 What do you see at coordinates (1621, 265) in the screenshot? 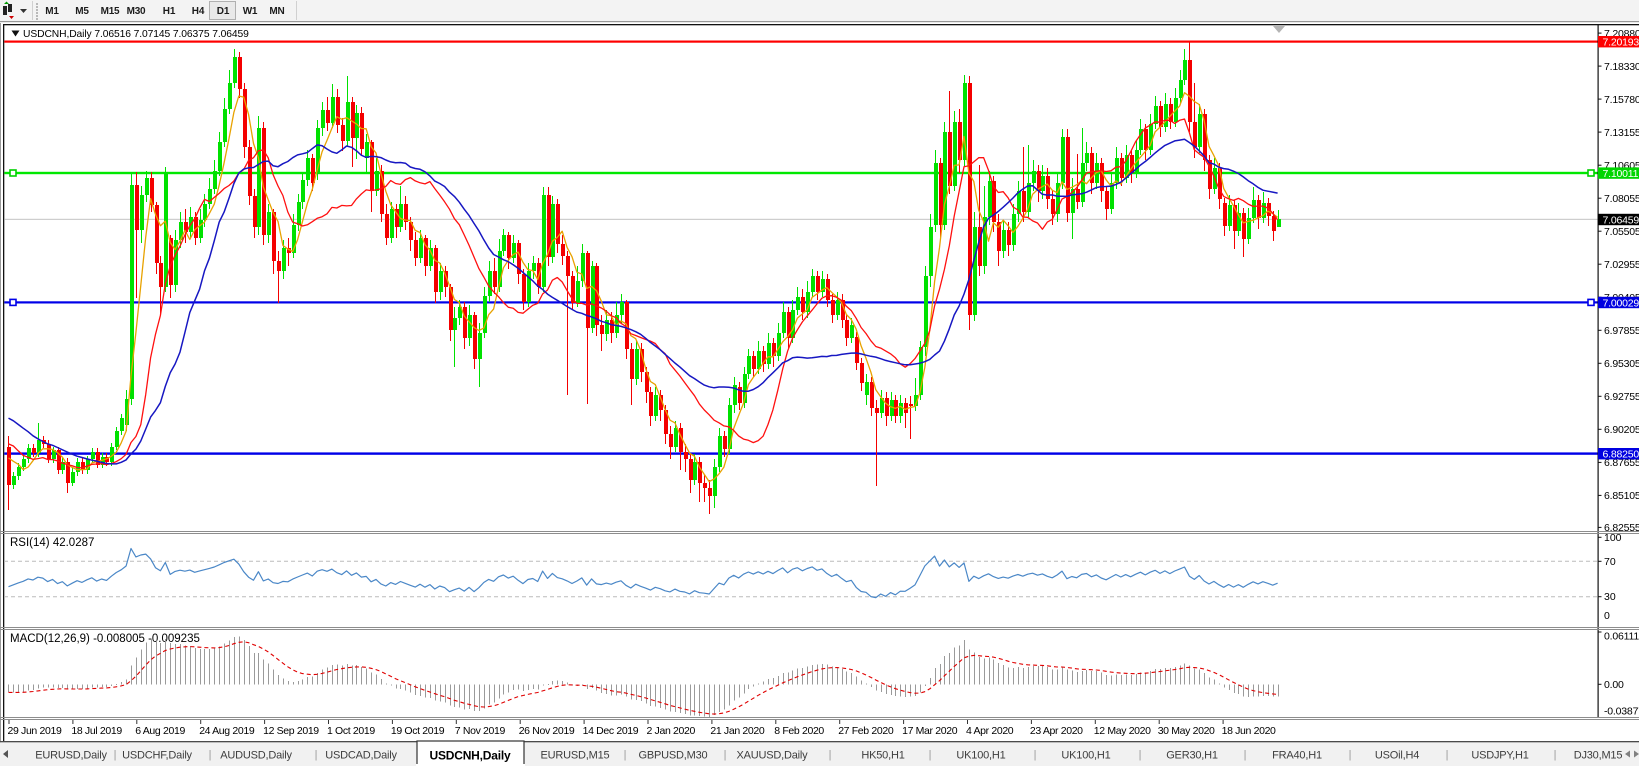
I see `svg-text: 7.02955` at bounding box center [1621, 265].